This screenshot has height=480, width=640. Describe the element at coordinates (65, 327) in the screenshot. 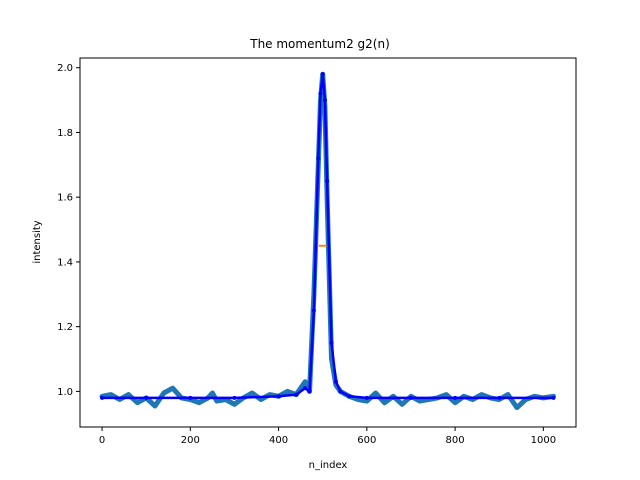

I see `y-tick-label: 1.2` at that location.